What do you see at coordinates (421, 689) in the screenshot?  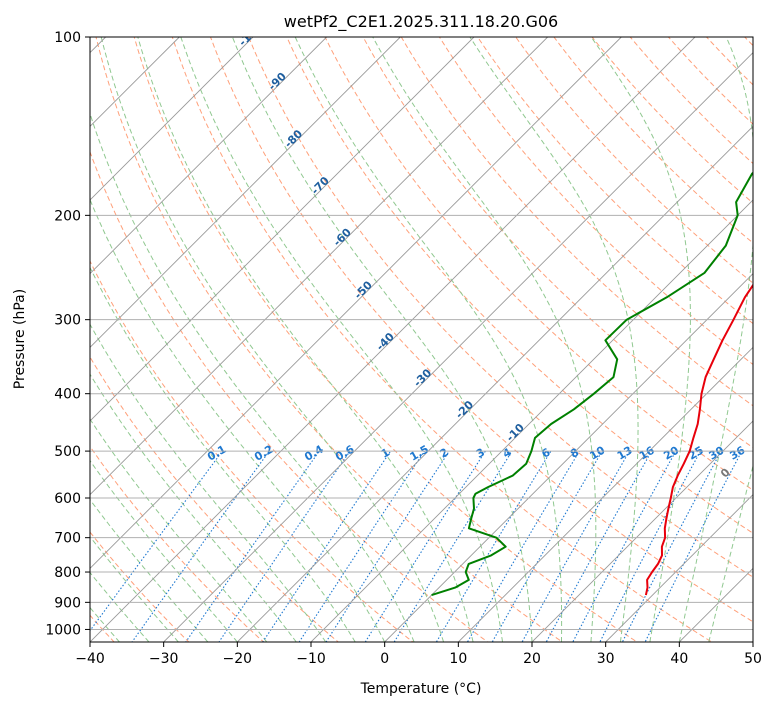 I see `x-axis-label: Temperature (°C)` at bounding box center [421, 689].